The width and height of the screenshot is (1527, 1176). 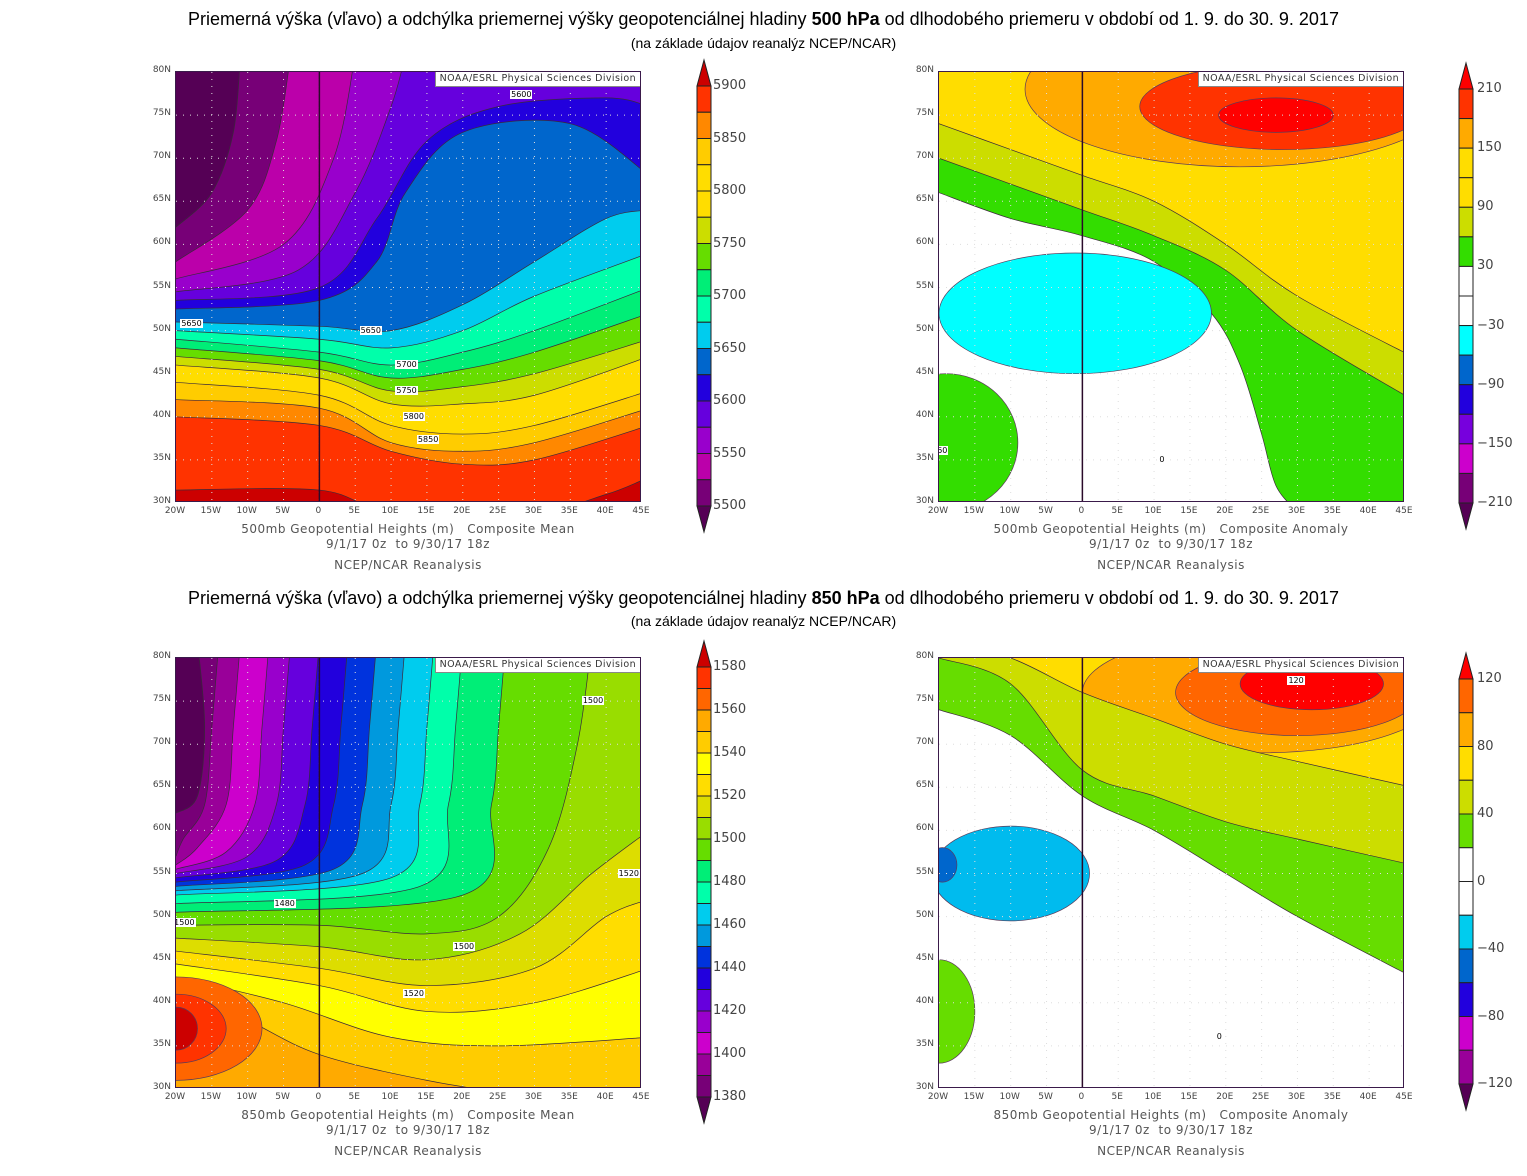 I want to click on lon-tick: 25E, so click(x=498, y=511).